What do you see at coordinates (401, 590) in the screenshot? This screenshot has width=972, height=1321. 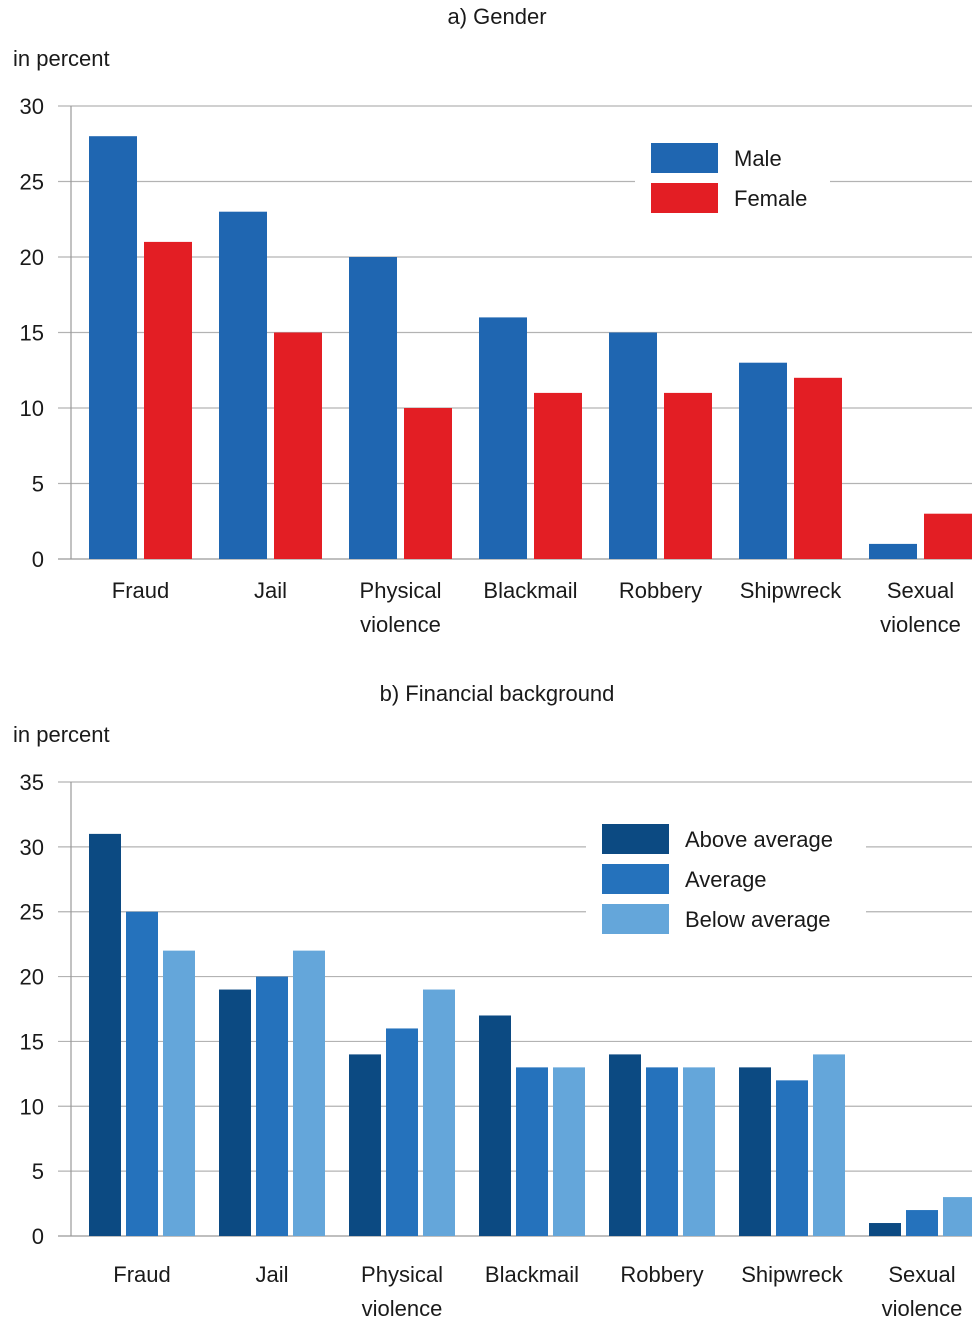 I see `chart1-x-tick-label: Physical` at bounding box center [401, 590].